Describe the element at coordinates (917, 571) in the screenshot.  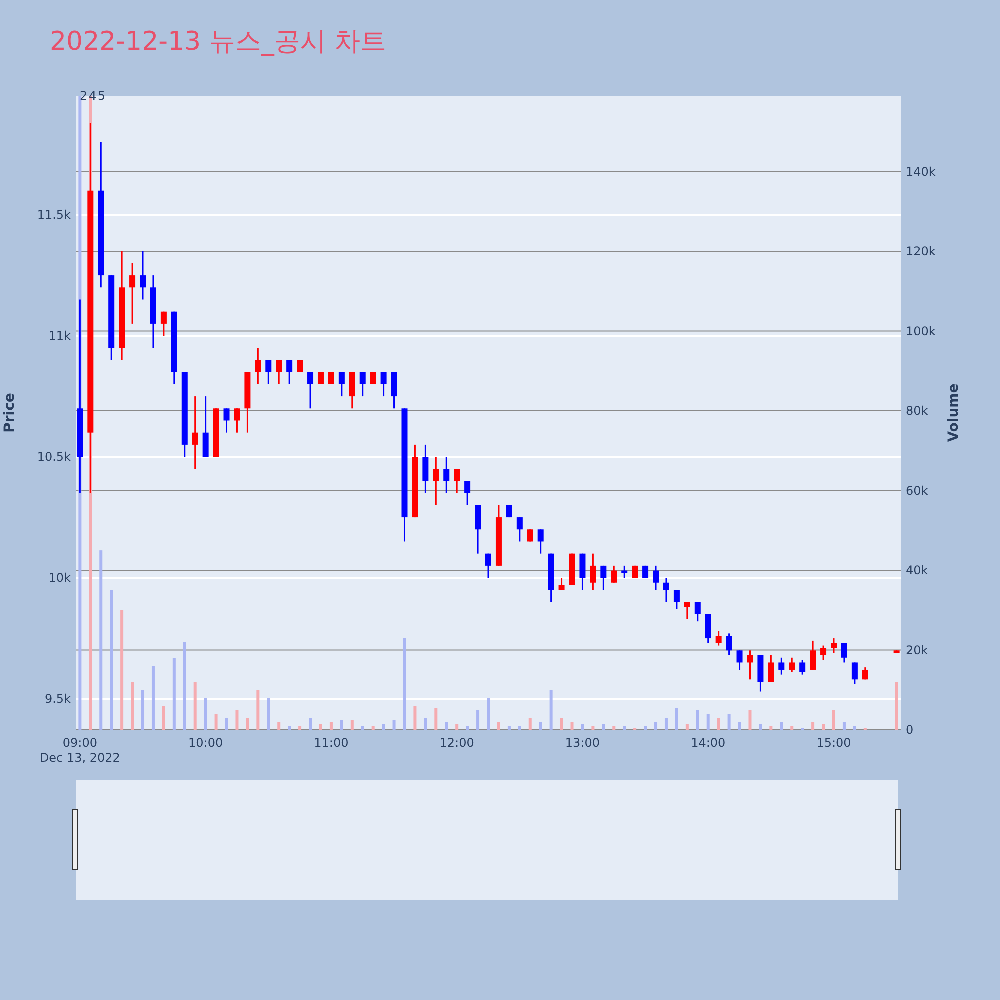
I see `y2-tick-label: 40k` at that location.